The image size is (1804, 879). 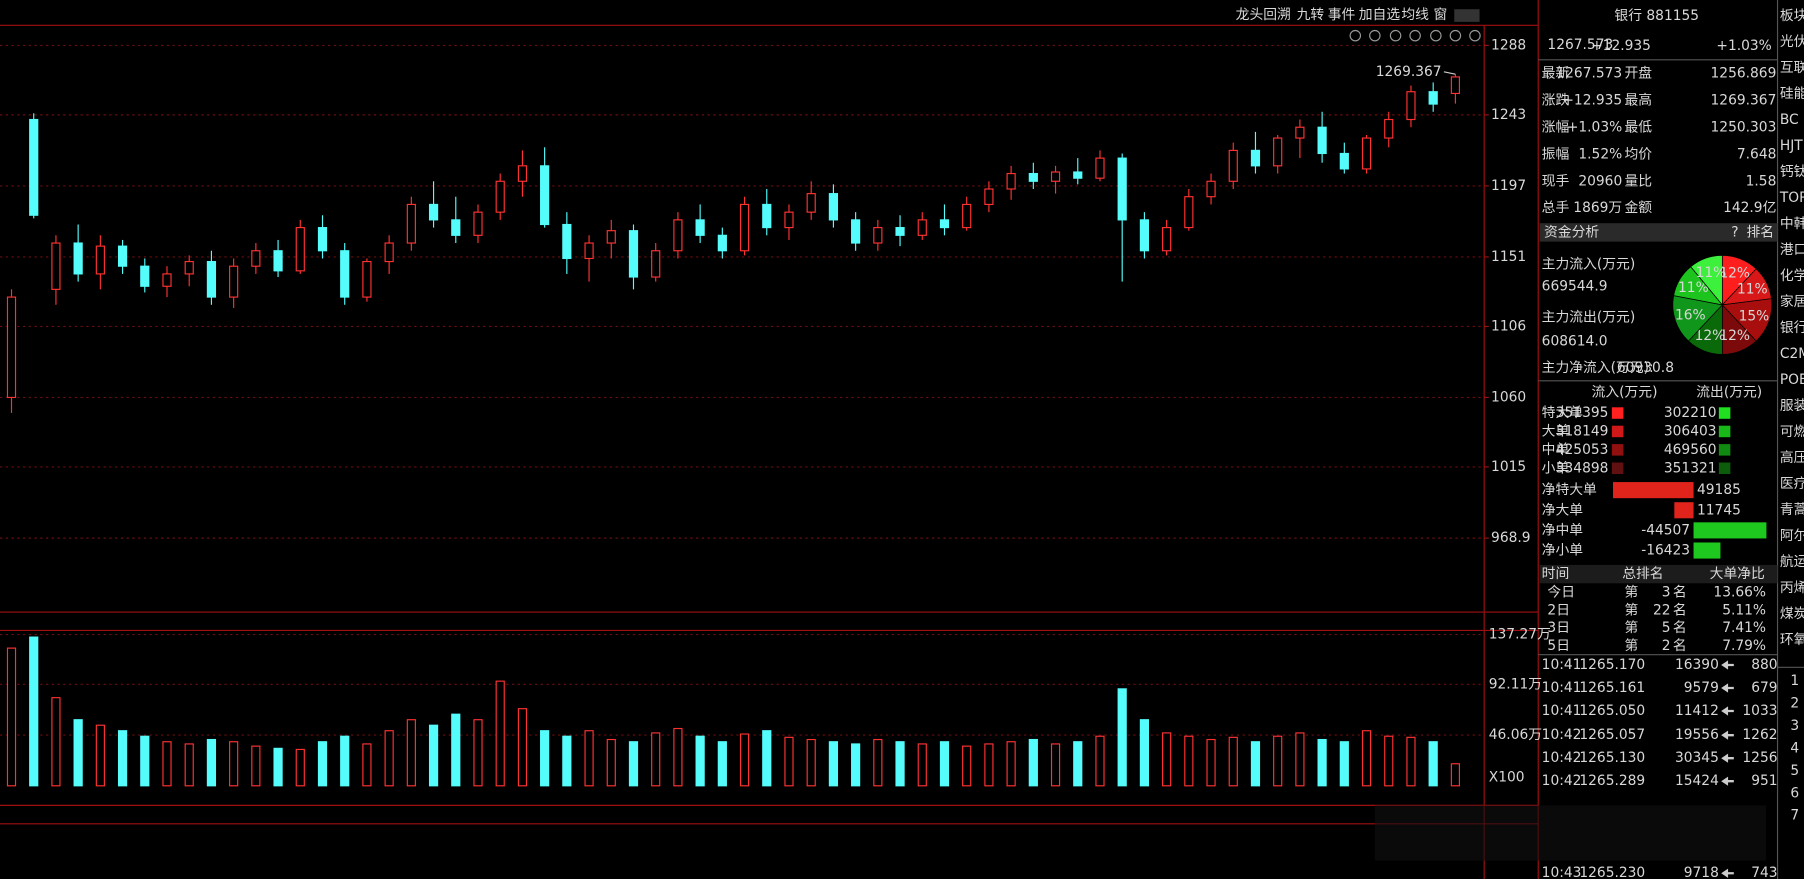 I want to click on sector-item: TOP, so click(x=1791, y=198).